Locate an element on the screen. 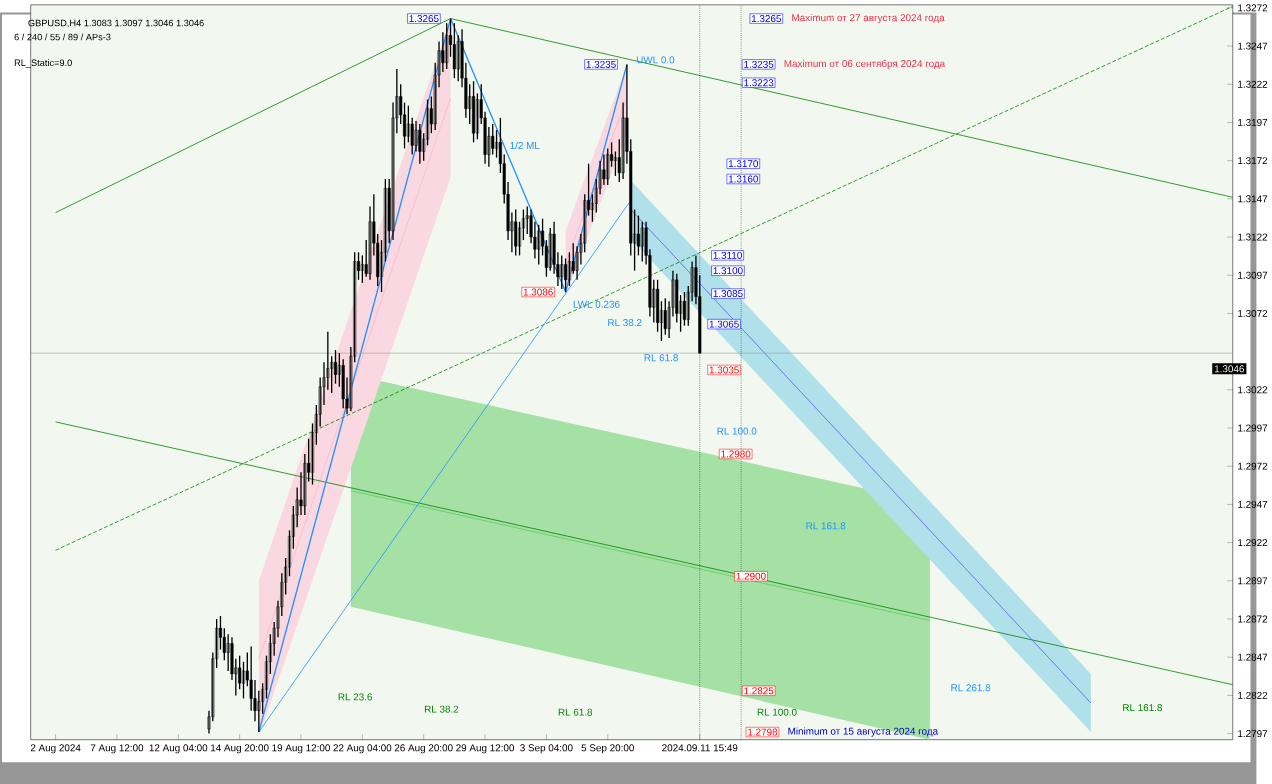 This screenshot has width=1272, height=784. x-tick-label: 26 Aug 20:00 is located at coordinates (423, 749).